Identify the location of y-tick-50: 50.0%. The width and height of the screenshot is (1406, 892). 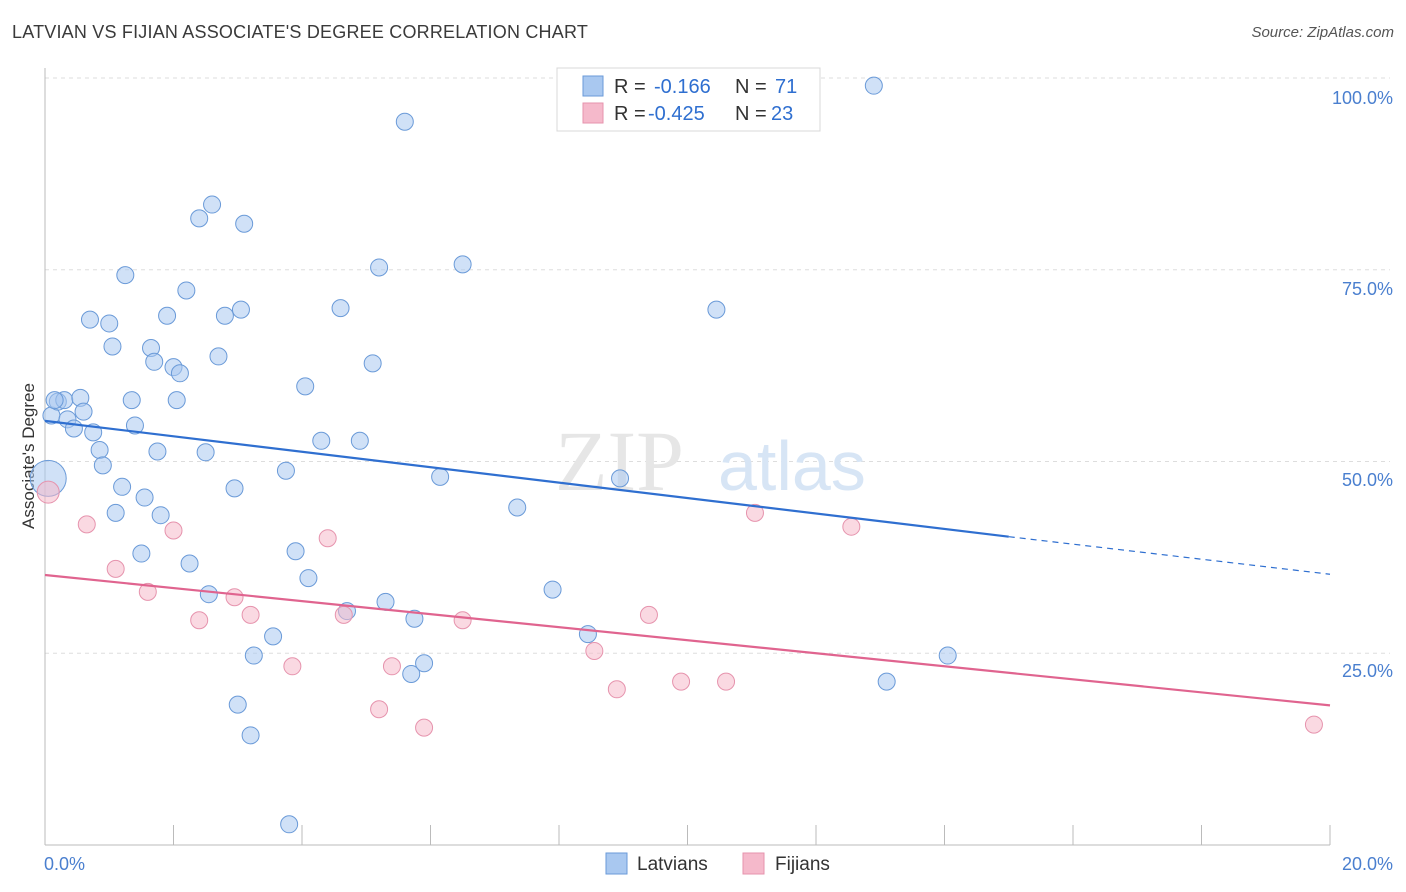
(1367, 480).